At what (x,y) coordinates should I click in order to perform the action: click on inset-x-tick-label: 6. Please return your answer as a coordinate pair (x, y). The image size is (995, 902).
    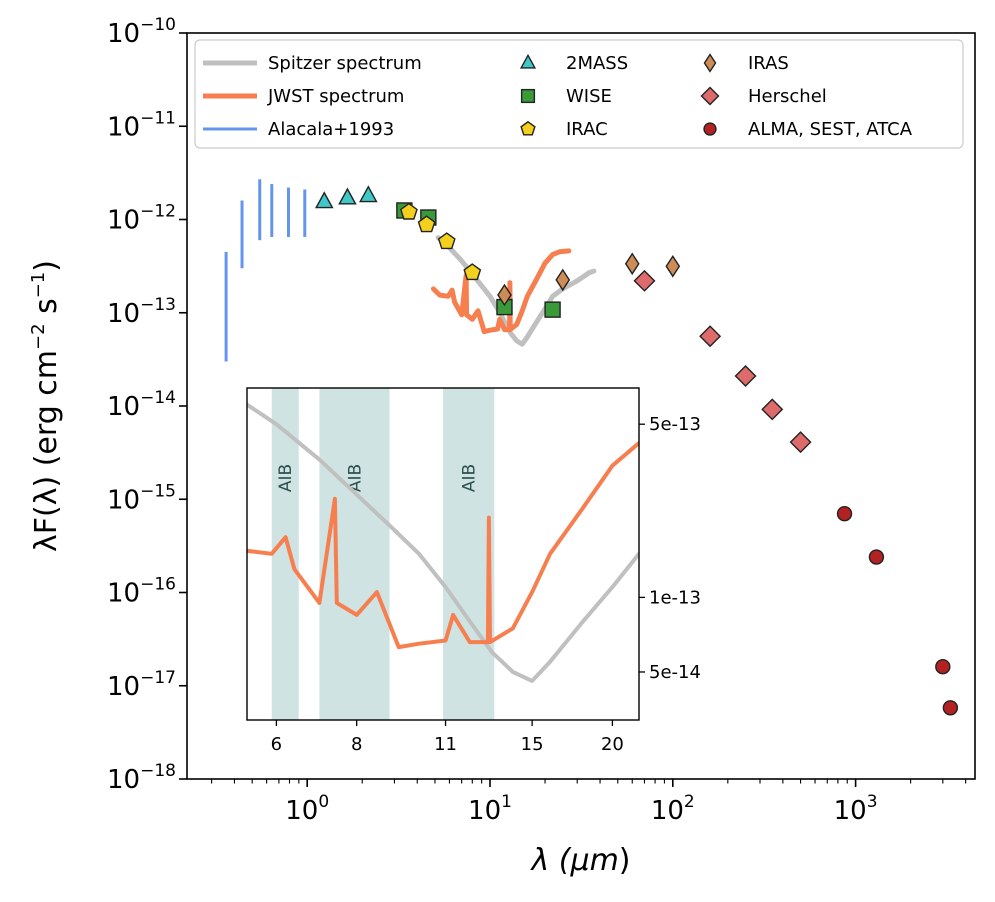
    Looking at the image, I should click on (276, 744).